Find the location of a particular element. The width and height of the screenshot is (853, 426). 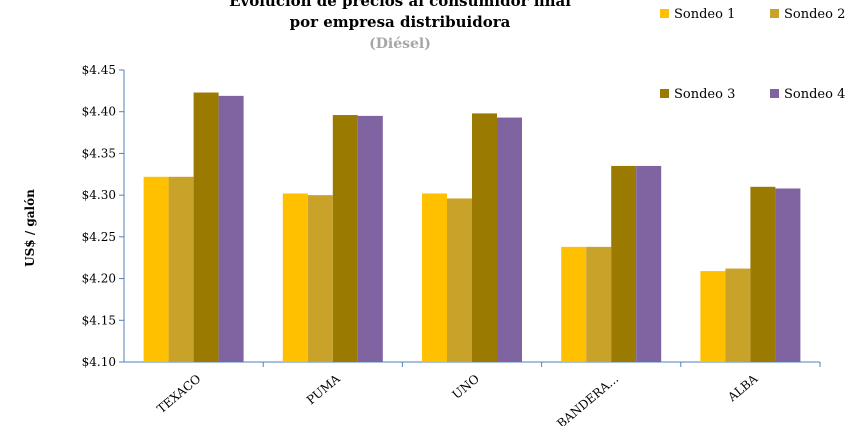

bar-sondeo-3-uno is located at coordinates (484, 237).